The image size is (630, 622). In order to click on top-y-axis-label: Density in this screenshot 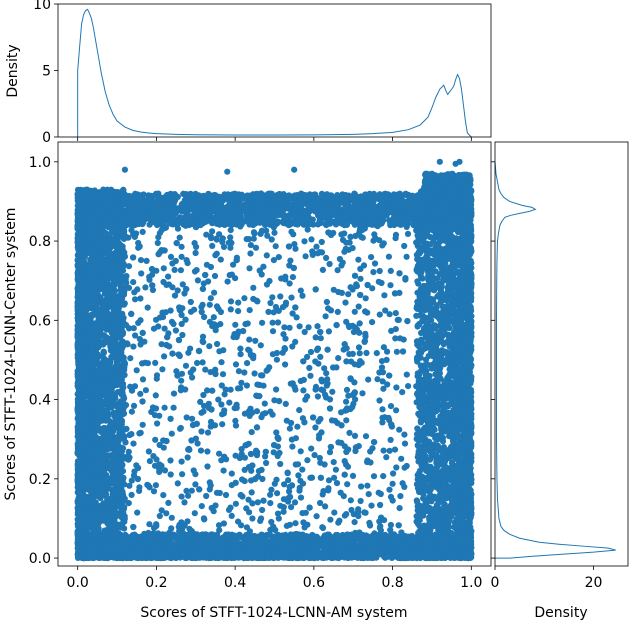, I will do `click(13, 70)`.